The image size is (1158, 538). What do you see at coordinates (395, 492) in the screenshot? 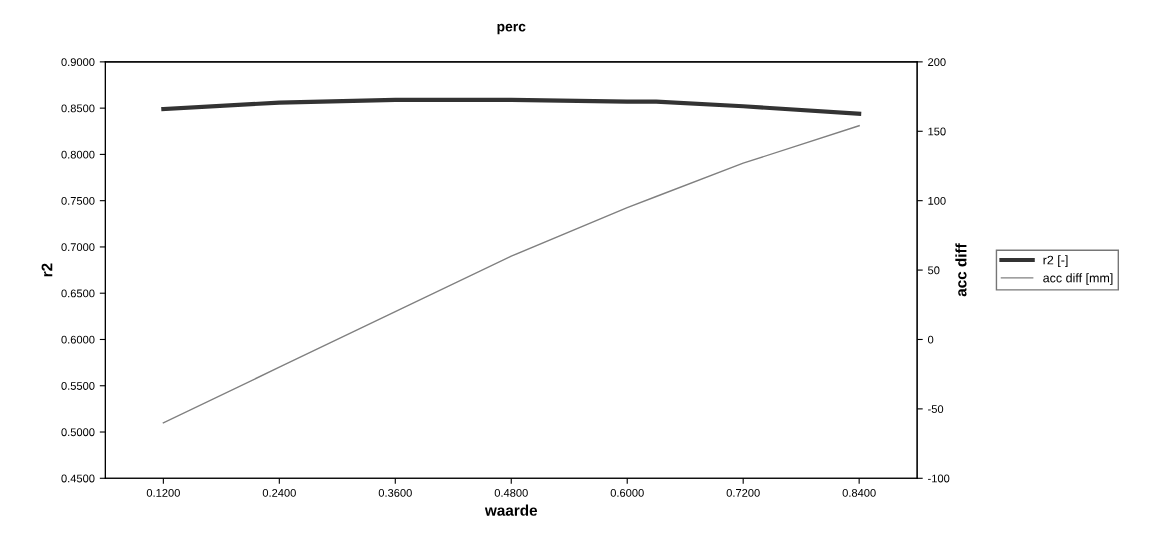
I see `x-tick-label: 0.3600` at bounding box center [395, 492].